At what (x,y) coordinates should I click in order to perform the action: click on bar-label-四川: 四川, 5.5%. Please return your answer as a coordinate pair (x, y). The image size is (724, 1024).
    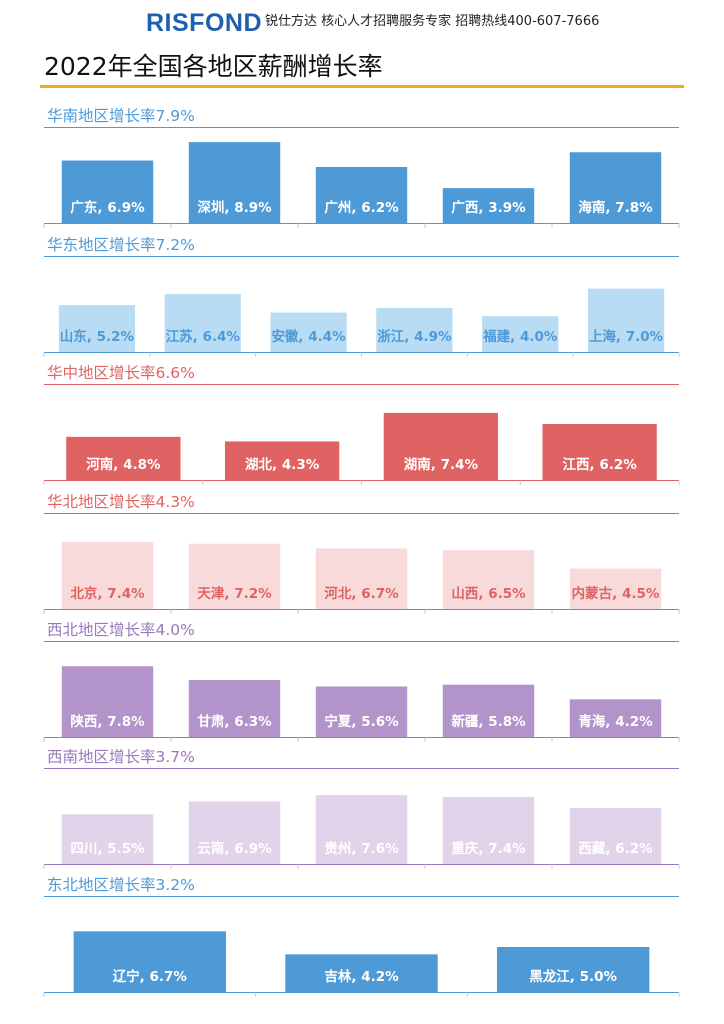
    Looking at the image, I should click on (107, 849).